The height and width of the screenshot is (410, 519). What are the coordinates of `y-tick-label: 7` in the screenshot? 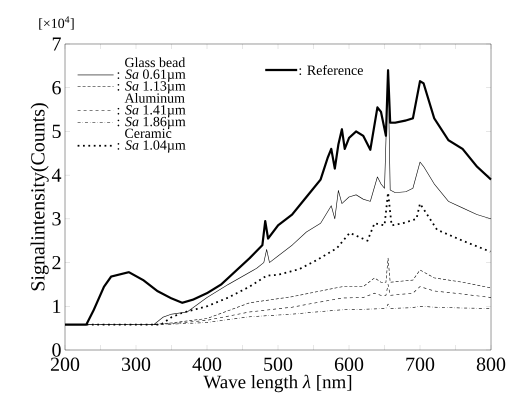 It's located at (56, 44).